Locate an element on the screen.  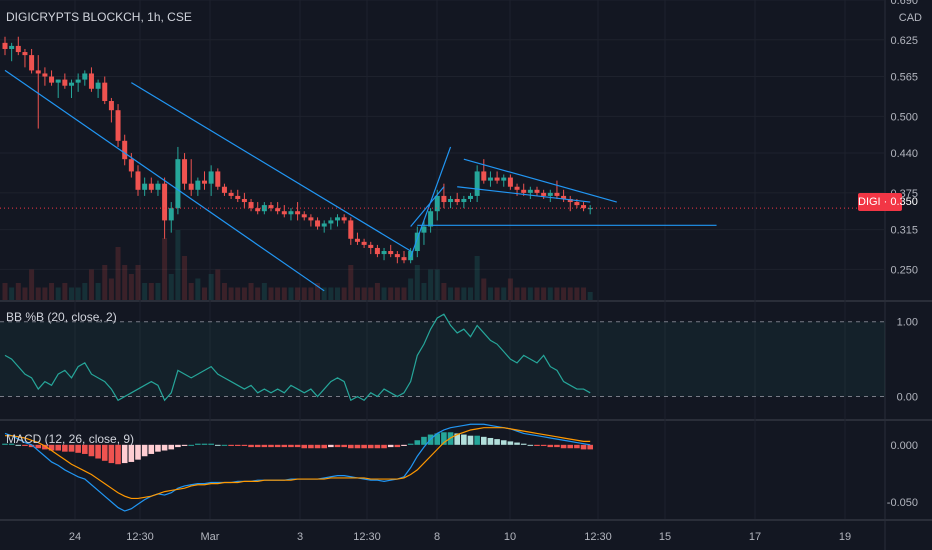
currency-label: CAD is located at coordinates (910, 18).